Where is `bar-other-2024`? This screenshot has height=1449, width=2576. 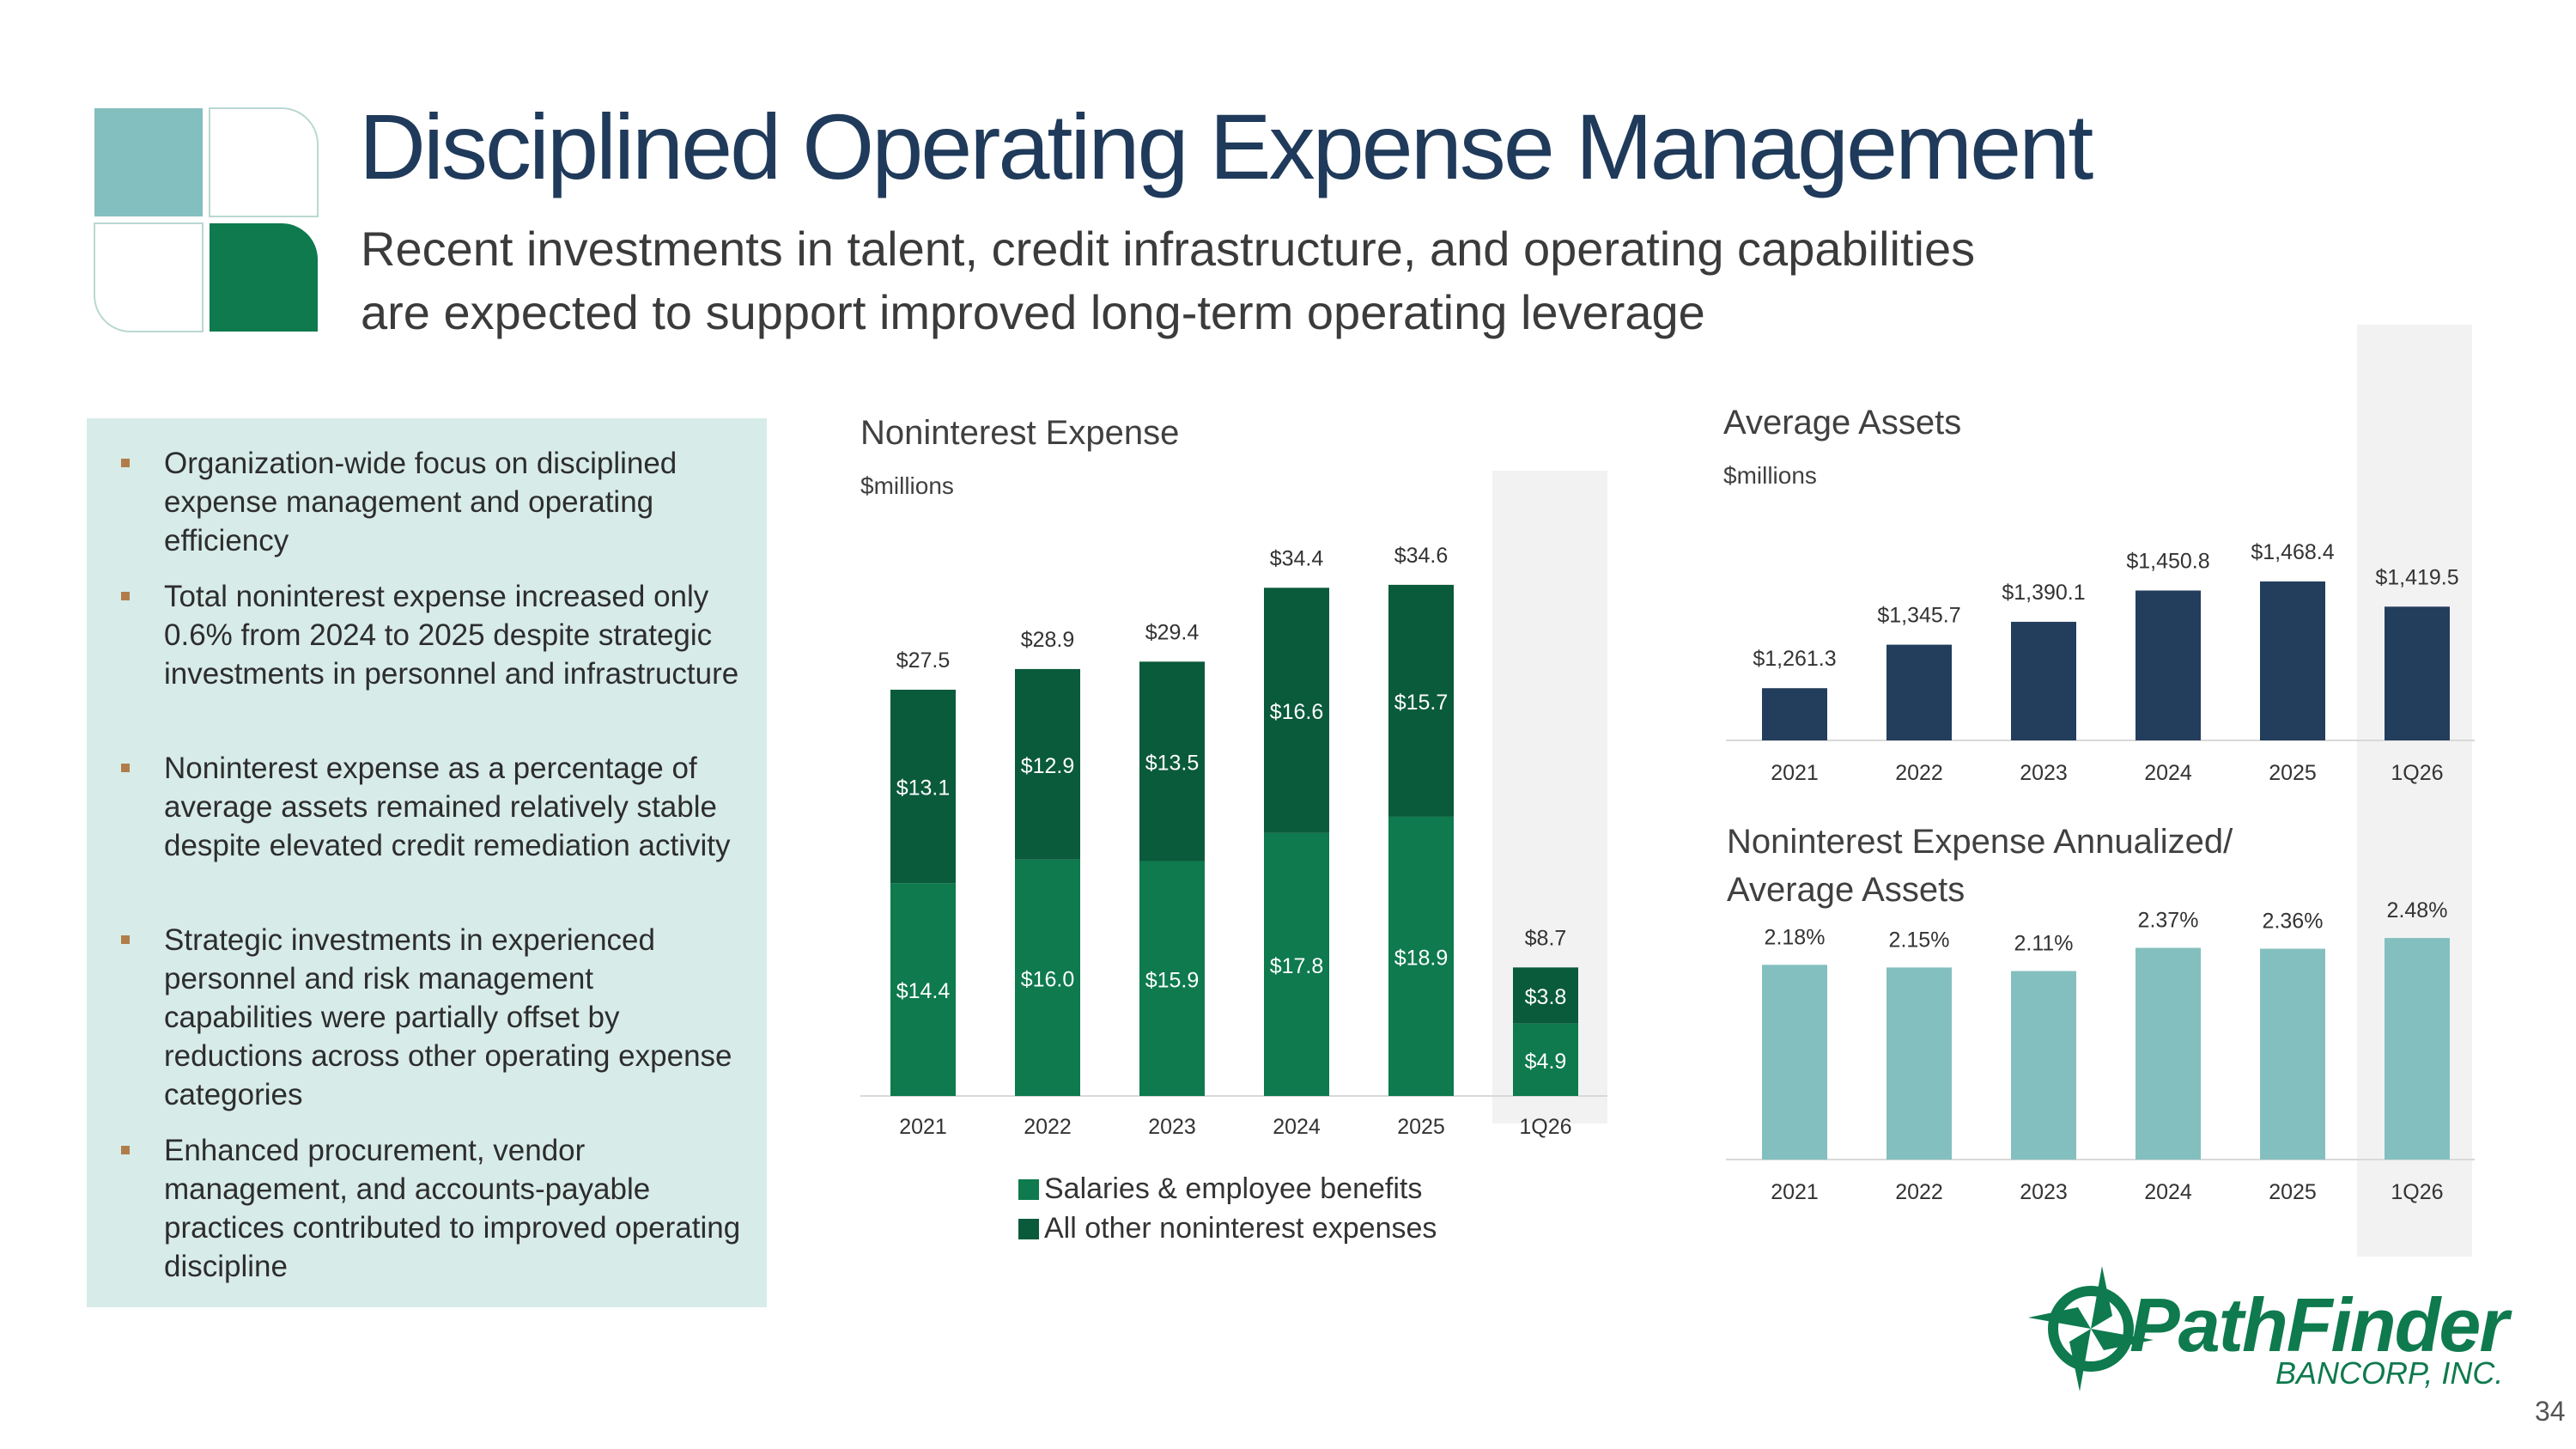 bar-other-2024 is located at coordinates (1297, 710).